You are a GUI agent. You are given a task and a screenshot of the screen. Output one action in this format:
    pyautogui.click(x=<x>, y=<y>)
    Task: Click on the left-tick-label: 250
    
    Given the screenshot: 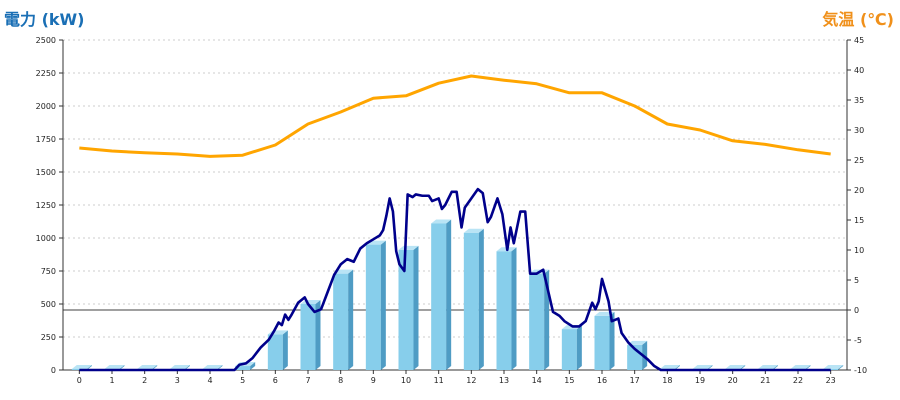 What is the action you would take?
    pyautogui.click(x=48, y=337)
    